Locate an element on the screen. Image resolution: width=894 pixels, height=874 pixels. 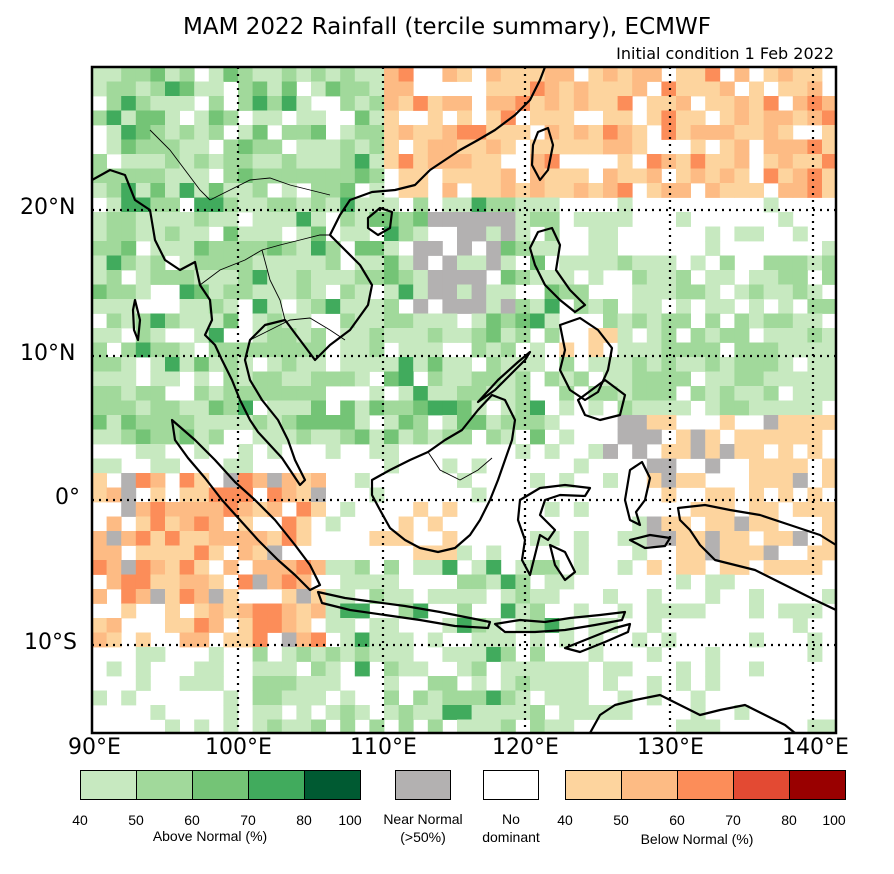
near-normal-swatch is located at coordinates (423, 785).